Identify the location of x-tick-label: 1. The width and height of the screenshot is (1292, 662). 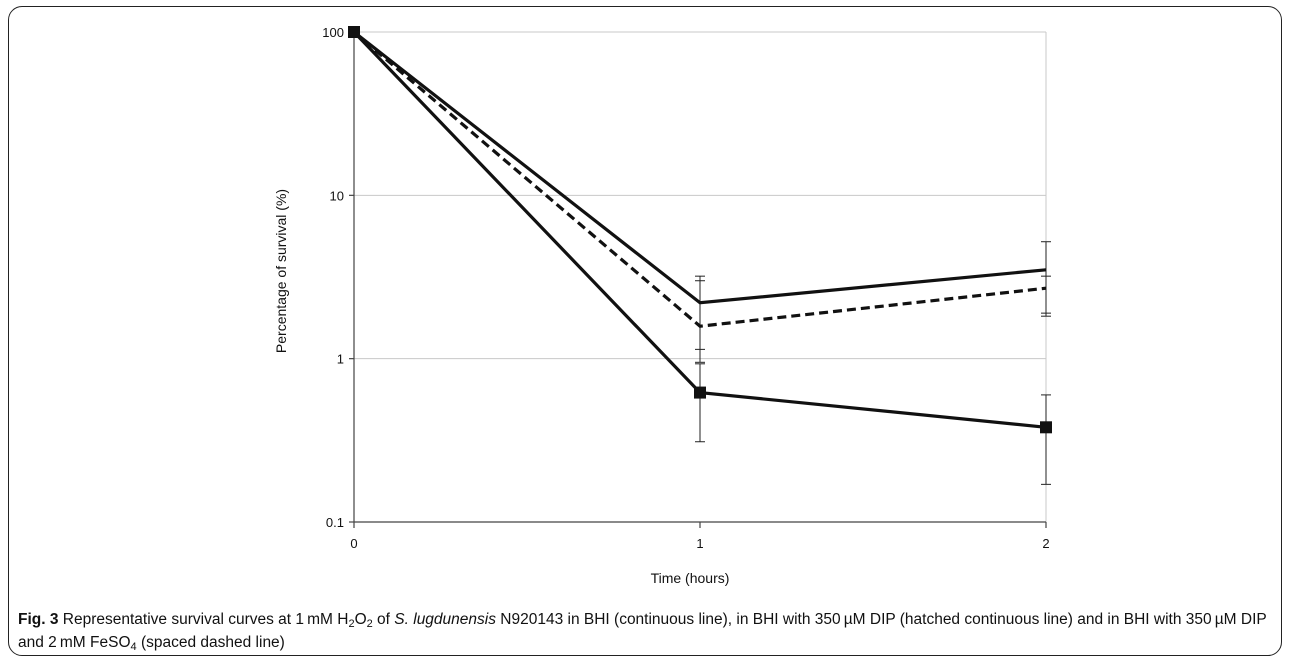
(699, 543).